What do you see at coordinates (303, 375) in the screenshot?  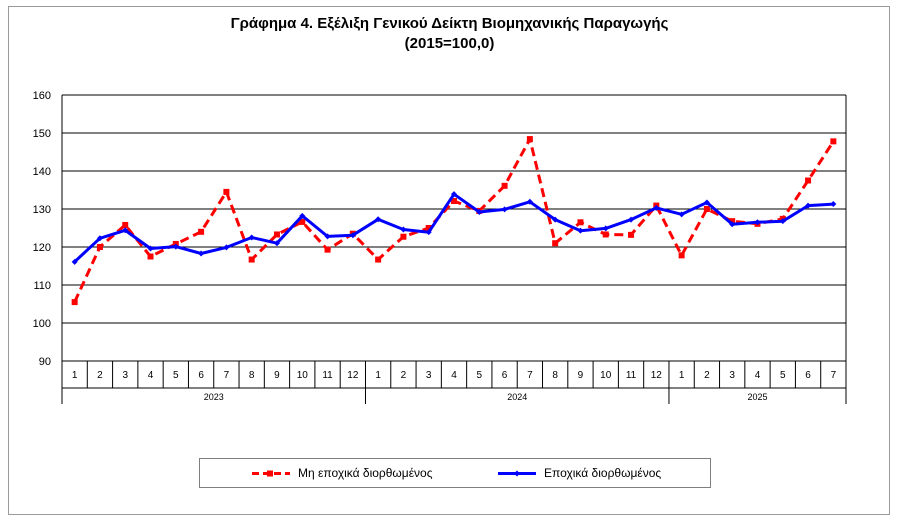 I see `x-tick-label: 10` at bounding box center [303, 375].